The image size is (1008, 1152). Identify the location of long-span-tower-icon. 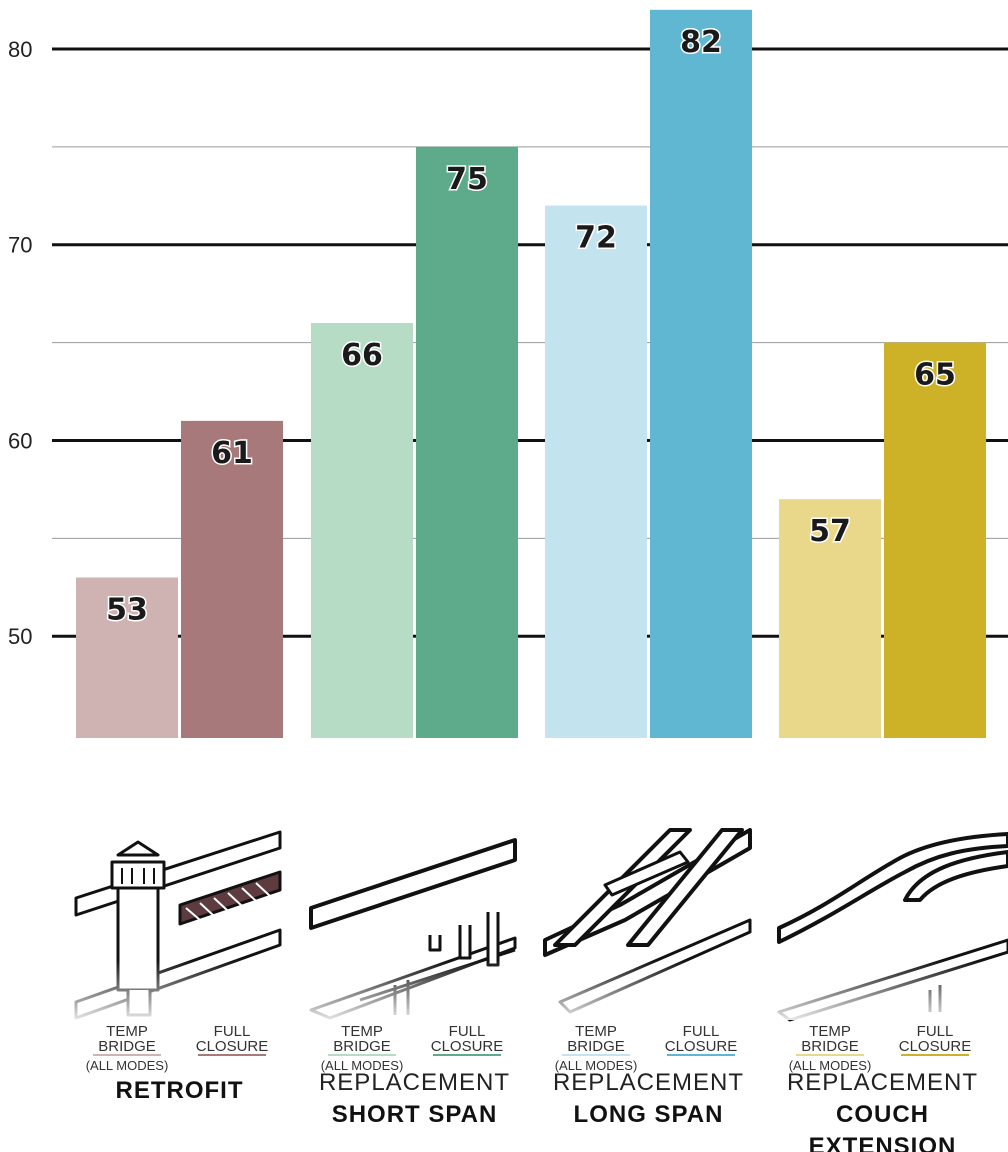
(685, 887).